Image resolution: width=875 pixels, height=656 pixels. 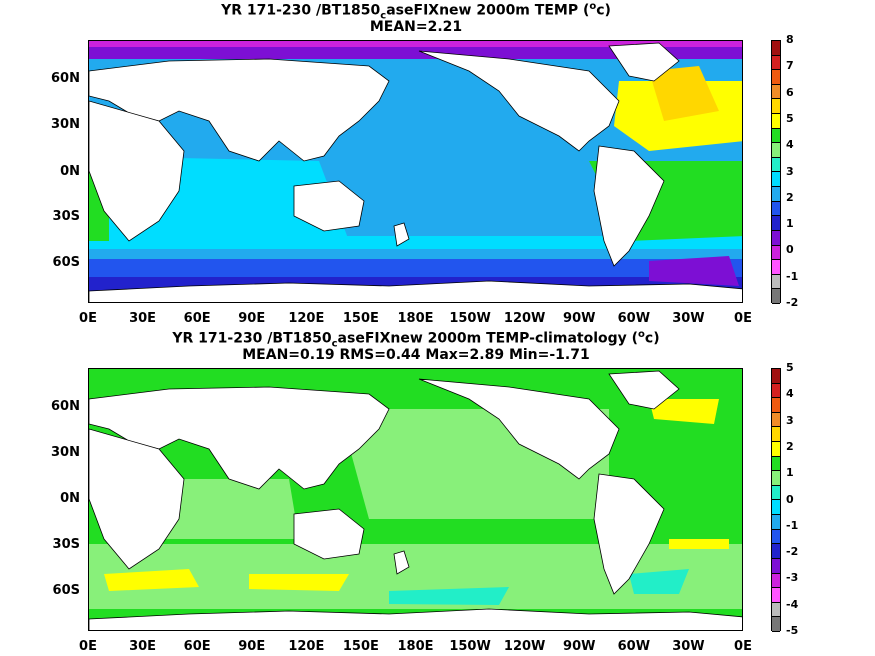 I want to click on panel1-colorbar, so click(x=776, y=172).